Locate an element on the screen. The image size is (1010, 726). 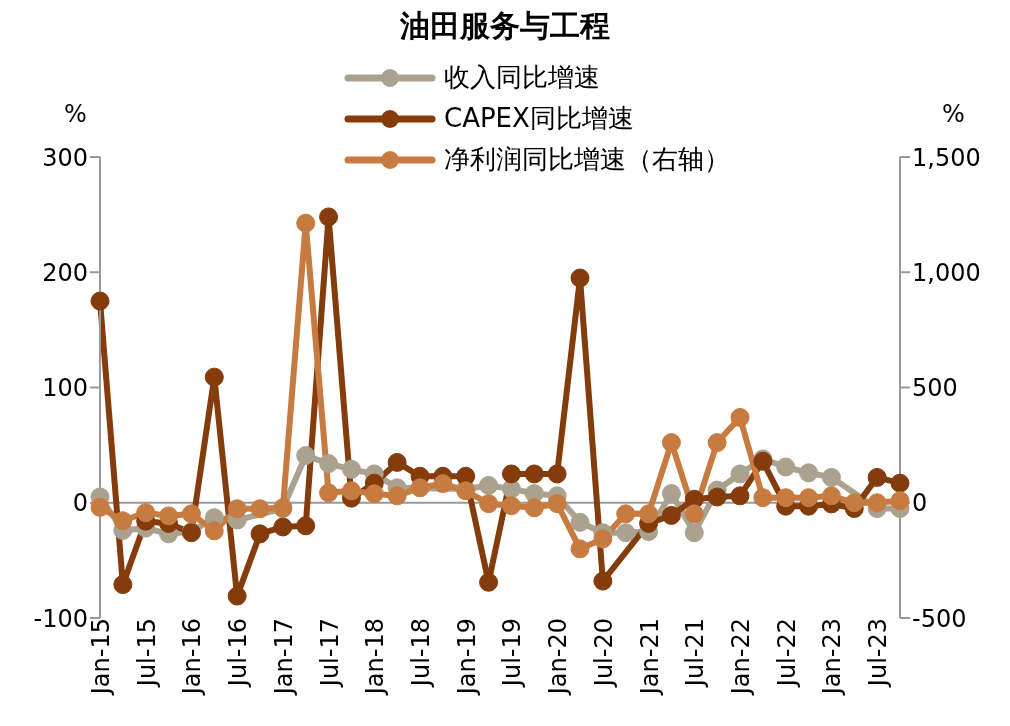
x-tick-label: Jul-15 is located at coordinates (146, 653).